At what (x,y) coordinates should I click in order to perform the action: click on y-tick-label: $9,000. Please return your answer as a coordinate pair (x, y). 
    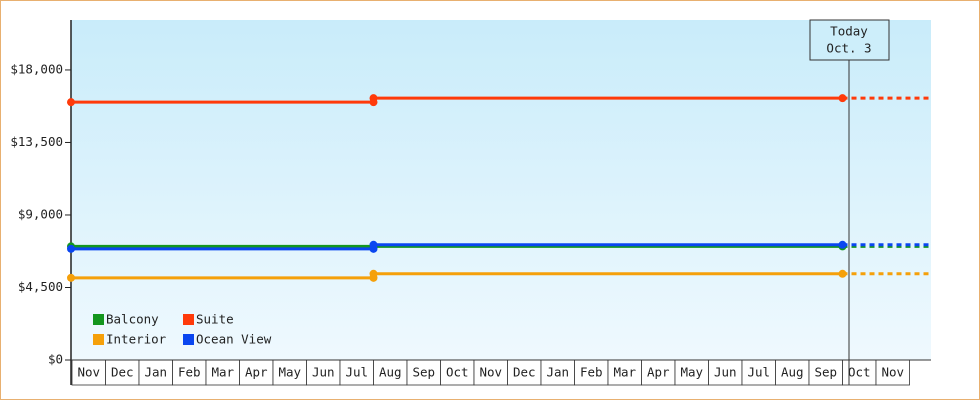
    Looking at the image, I should click on (40, 213).